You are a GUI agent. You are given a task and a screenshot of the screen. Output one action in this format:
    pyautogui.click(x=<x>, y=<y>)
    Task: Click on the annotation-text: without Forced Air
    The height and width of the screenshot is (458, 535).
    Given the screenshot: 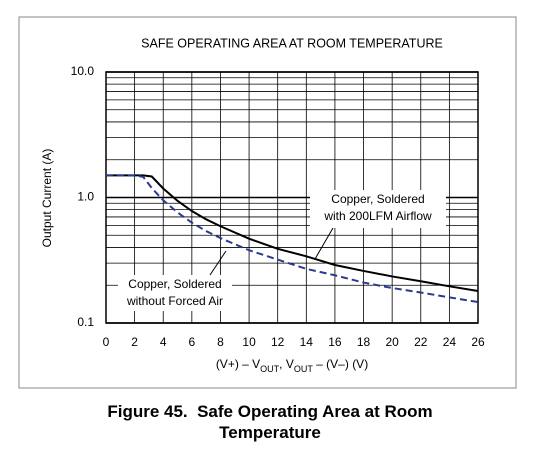 What is the action you would take?
    pyautogui.click(x=174, y=301)
    